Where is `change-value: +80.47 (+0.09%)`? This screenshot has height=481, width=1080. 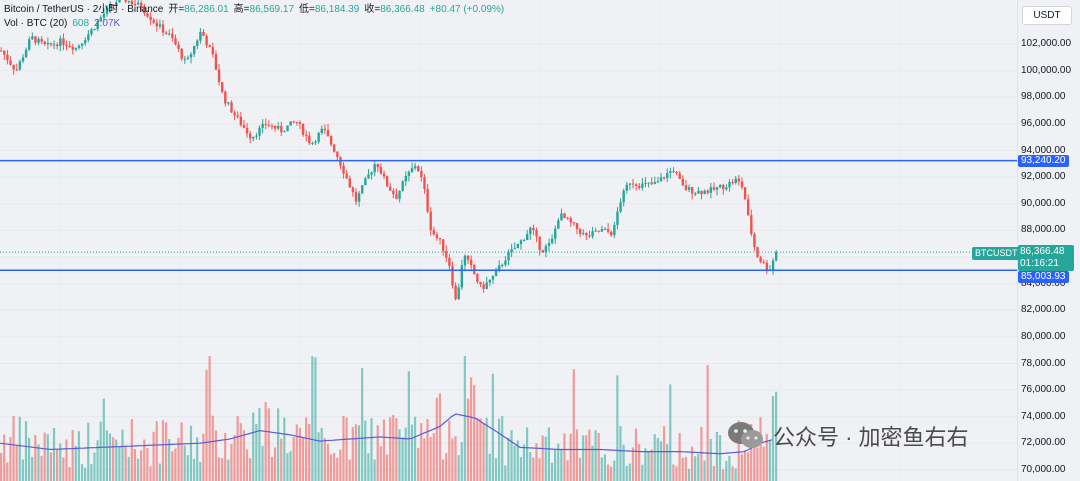 change-value: +80.47 (+0.09%) is located at coordinates (467, 9).